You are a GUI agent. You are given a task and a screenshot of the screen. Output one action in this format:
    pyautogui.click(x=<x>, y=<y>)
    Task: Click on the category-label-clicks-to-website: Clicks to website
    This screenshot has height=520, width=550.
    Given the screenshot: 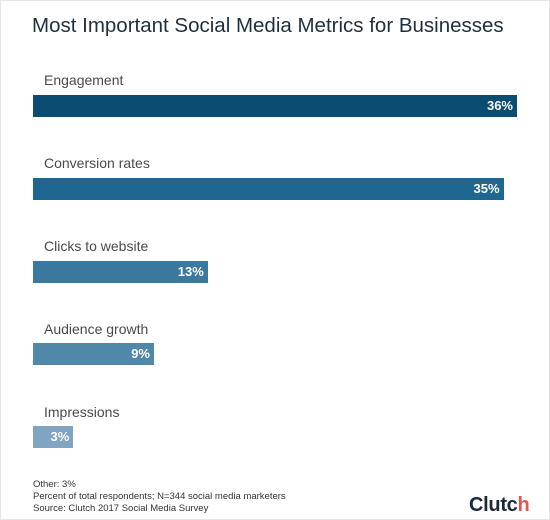 What is the action you would take?
    pyautogui.click(x=96, y=246)
    